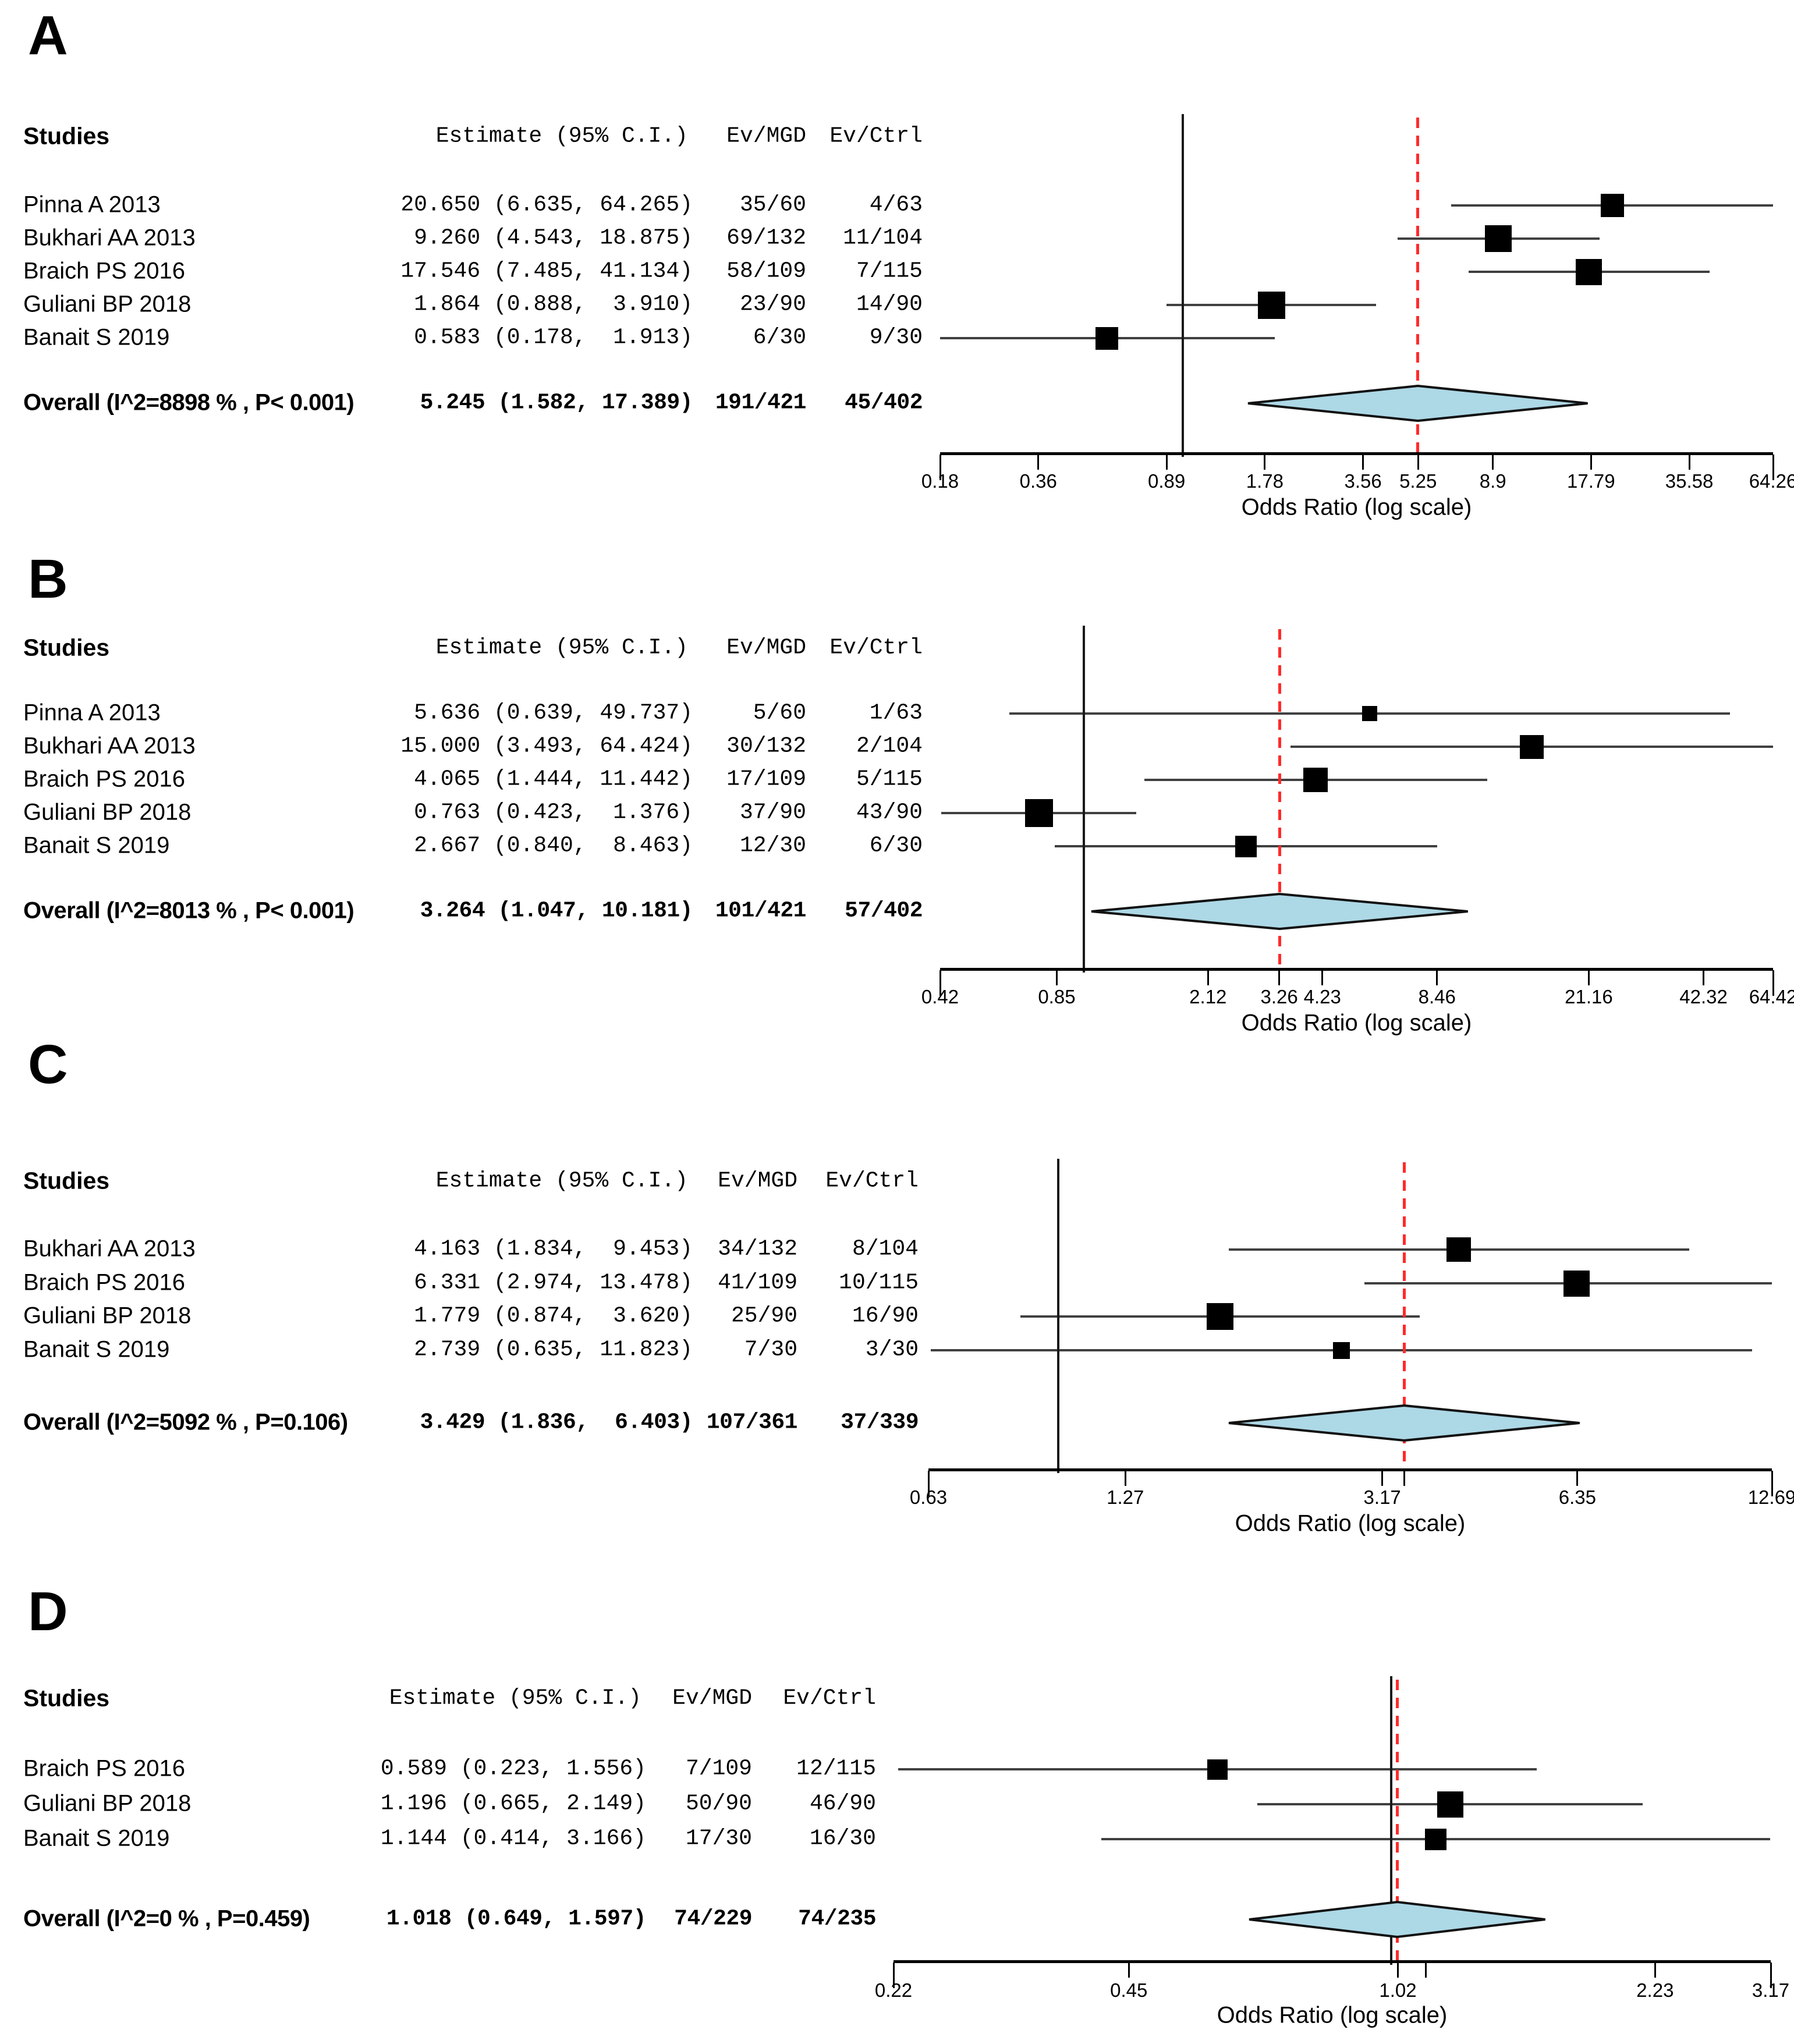 This screenshot has height=2044, width=1794. I want to click on estimate-value: 9.260 (4.543, 18.875), so click(546, 238).